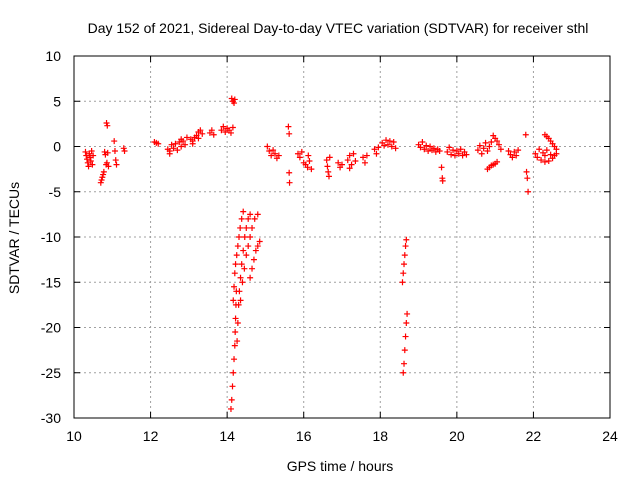 The width and height of the screenshot is (640, 485). I want to click on y-tick-label: 10, so click(53, 56).